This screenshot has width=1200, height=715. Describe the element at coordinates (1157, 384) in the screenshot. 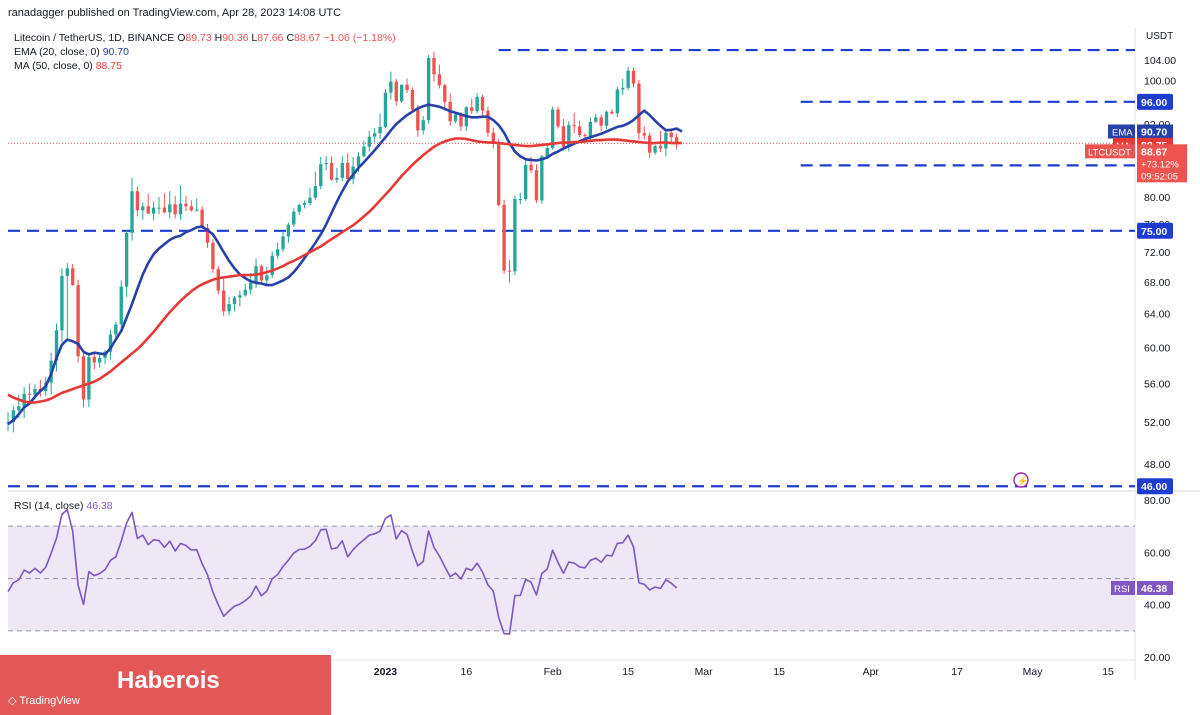

I see `price-tick-label: 56.00` at that location.